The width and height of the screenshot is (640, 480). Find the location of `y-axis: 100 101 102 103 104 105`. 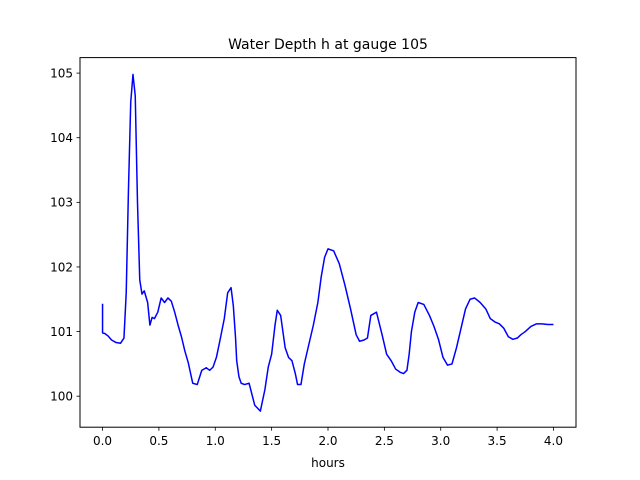

y-axis: 100 101 102 103 104 105 is located at coordinates (65, 234).